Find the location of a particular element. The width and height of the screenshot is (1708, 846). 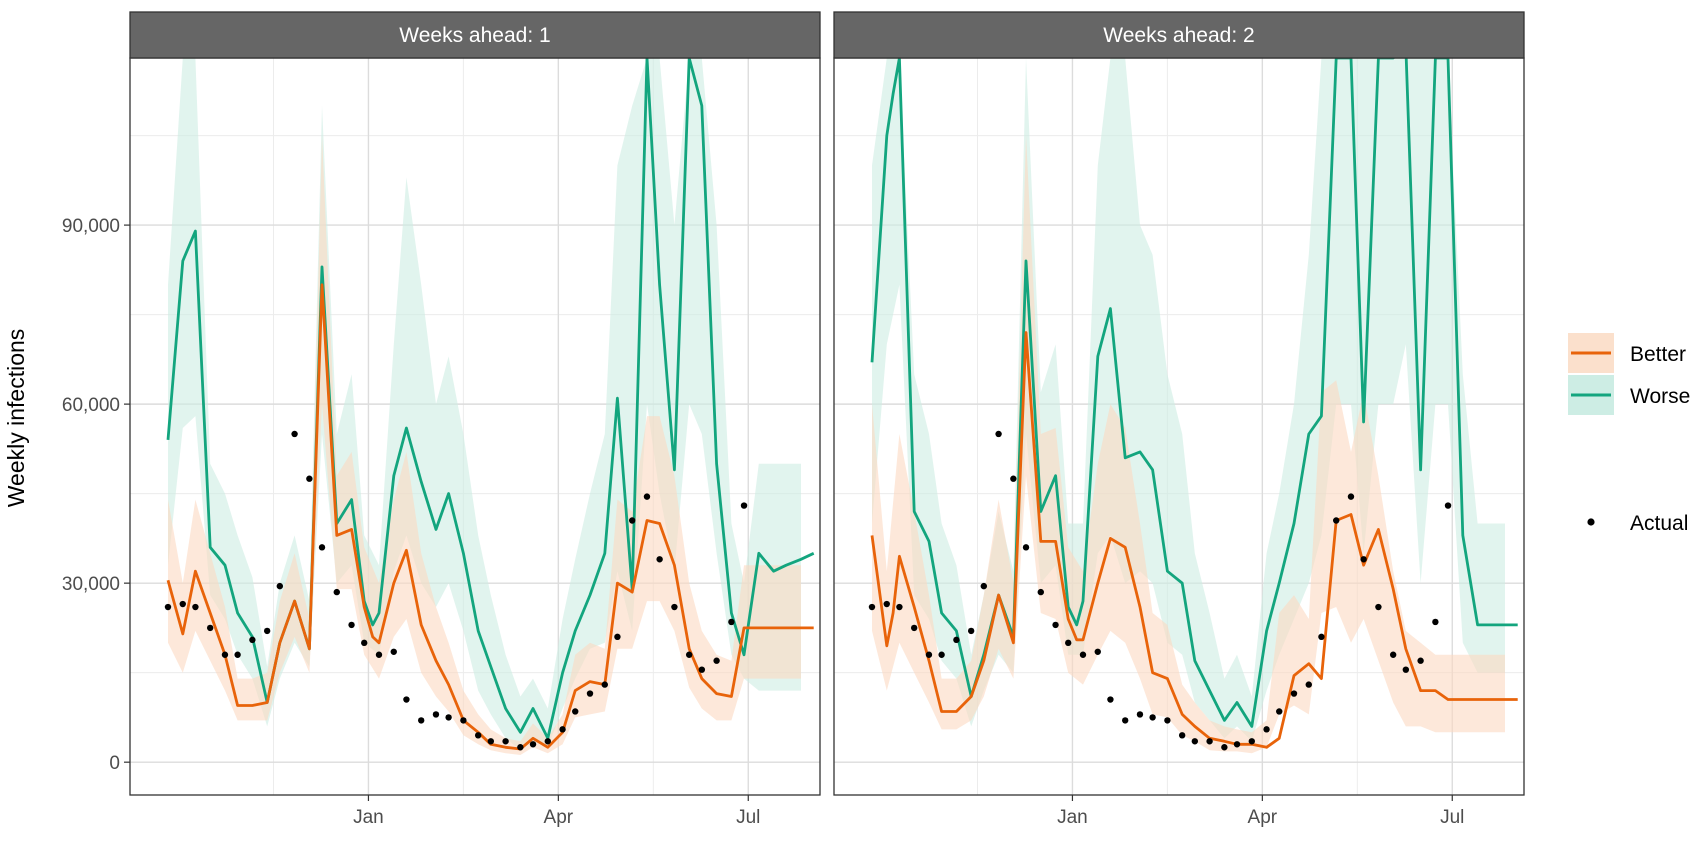

legend-label: Worse is located at coordinates (1660, 396).